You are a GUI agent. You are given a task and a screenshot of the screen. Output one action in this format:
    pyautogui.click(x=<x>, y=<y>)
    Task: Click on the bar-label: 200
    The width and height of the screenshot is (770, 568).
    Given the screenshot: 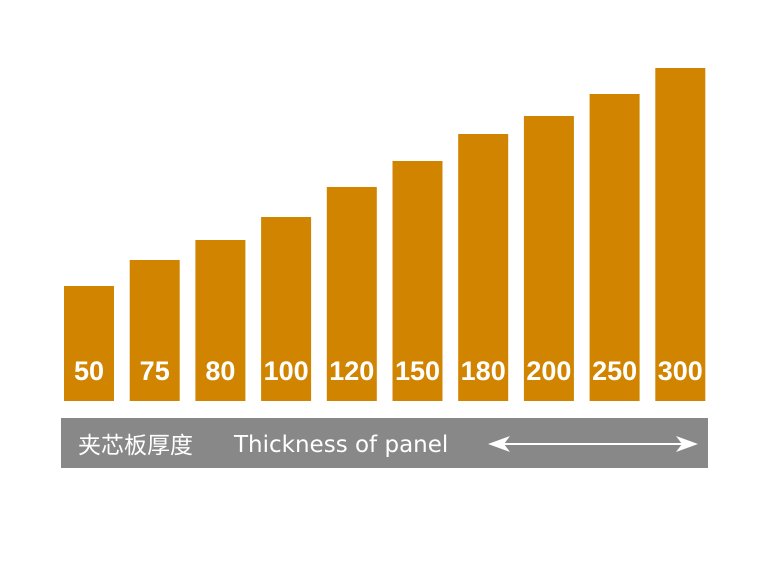 What is the action you would take?
    pyautogui.click(x=548, y=371)
    